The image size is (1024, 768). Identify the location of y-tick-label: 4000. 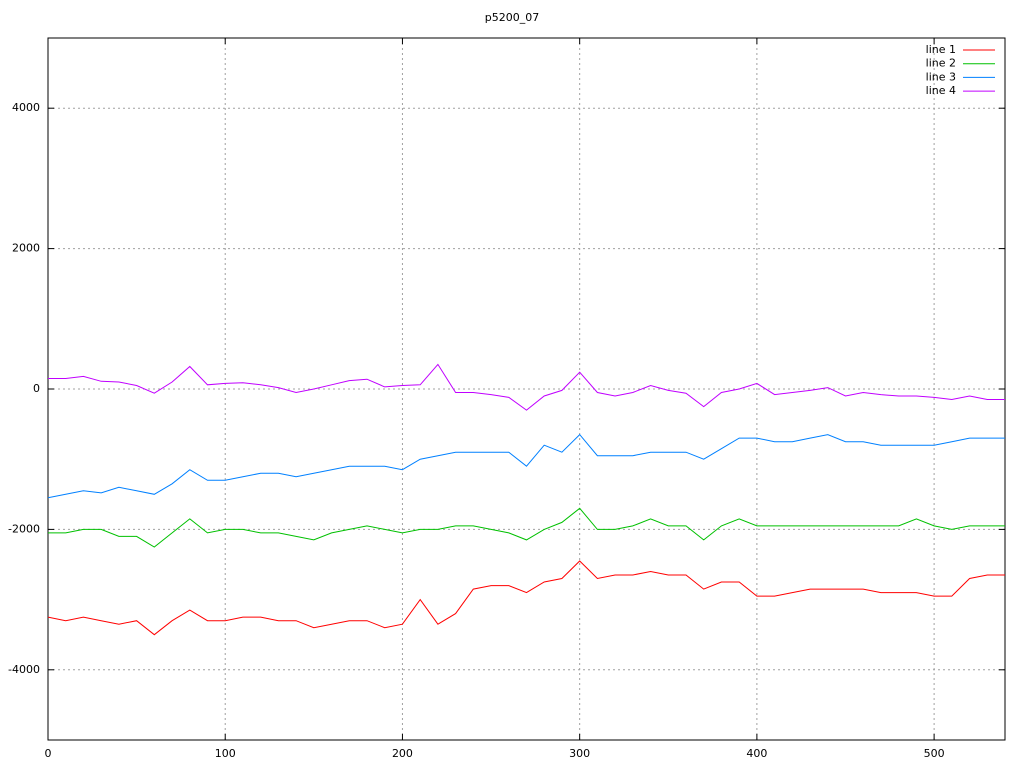
(26, 107).